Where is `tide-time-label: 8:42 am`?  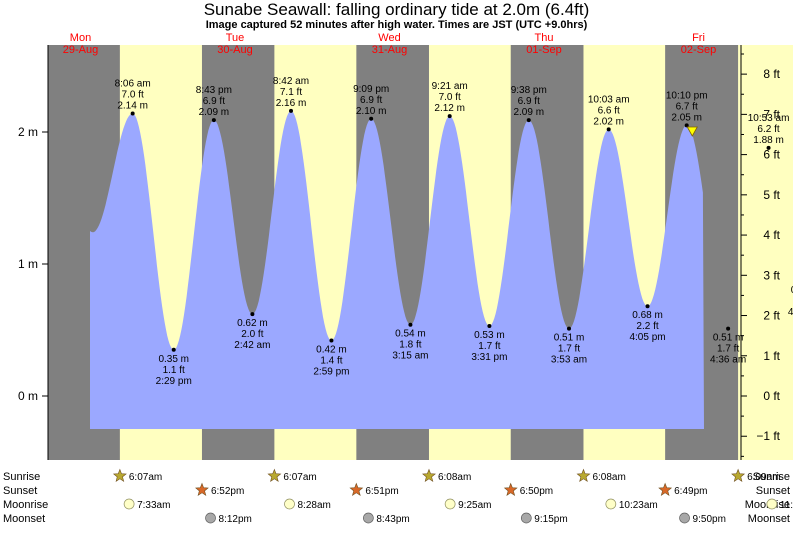
tide-time-label: 8:42 am is located at coordinates (291, 81).